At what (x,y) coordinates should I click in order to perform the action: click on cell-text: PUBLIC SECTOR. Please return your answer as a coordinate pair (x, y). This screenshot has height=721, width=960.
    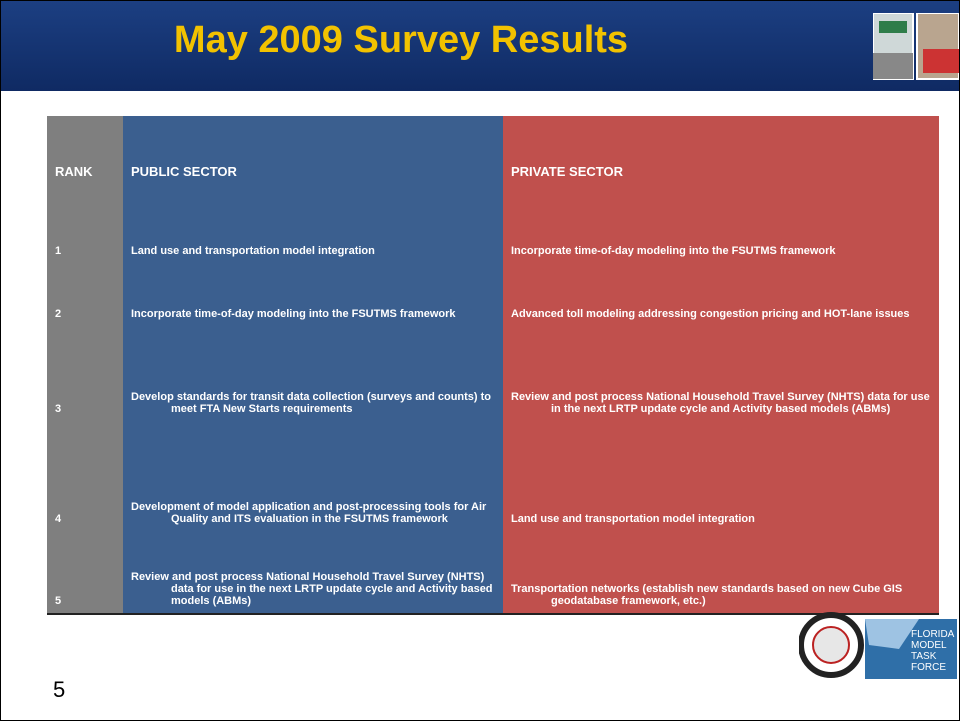
    Looking at the image, I should click on (184, 171).